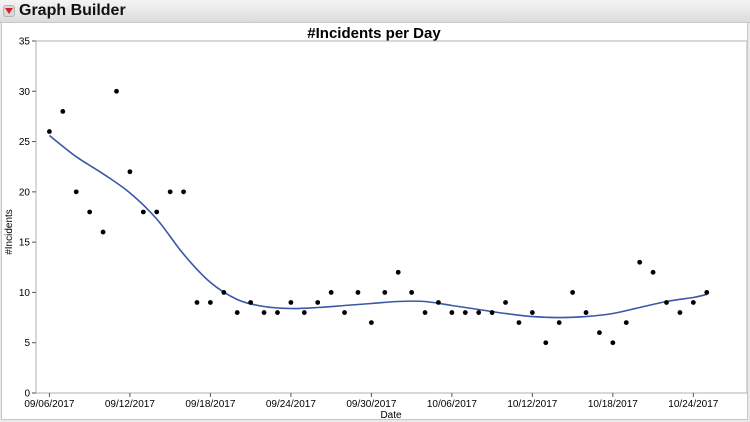  I want to click on y-tick-label: 25, so click(25, 142).